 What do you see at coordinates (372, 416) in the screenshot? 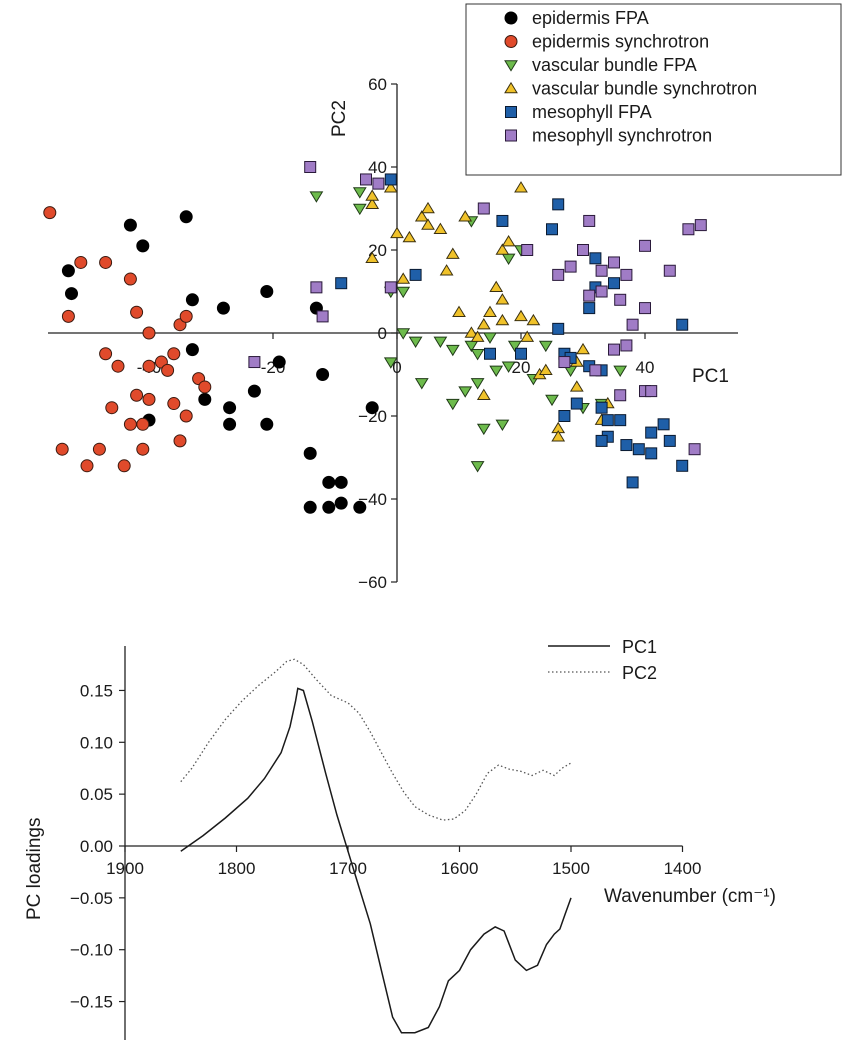
I see `scatter-y-tick-label: −20` at bounding box center [372, 416].